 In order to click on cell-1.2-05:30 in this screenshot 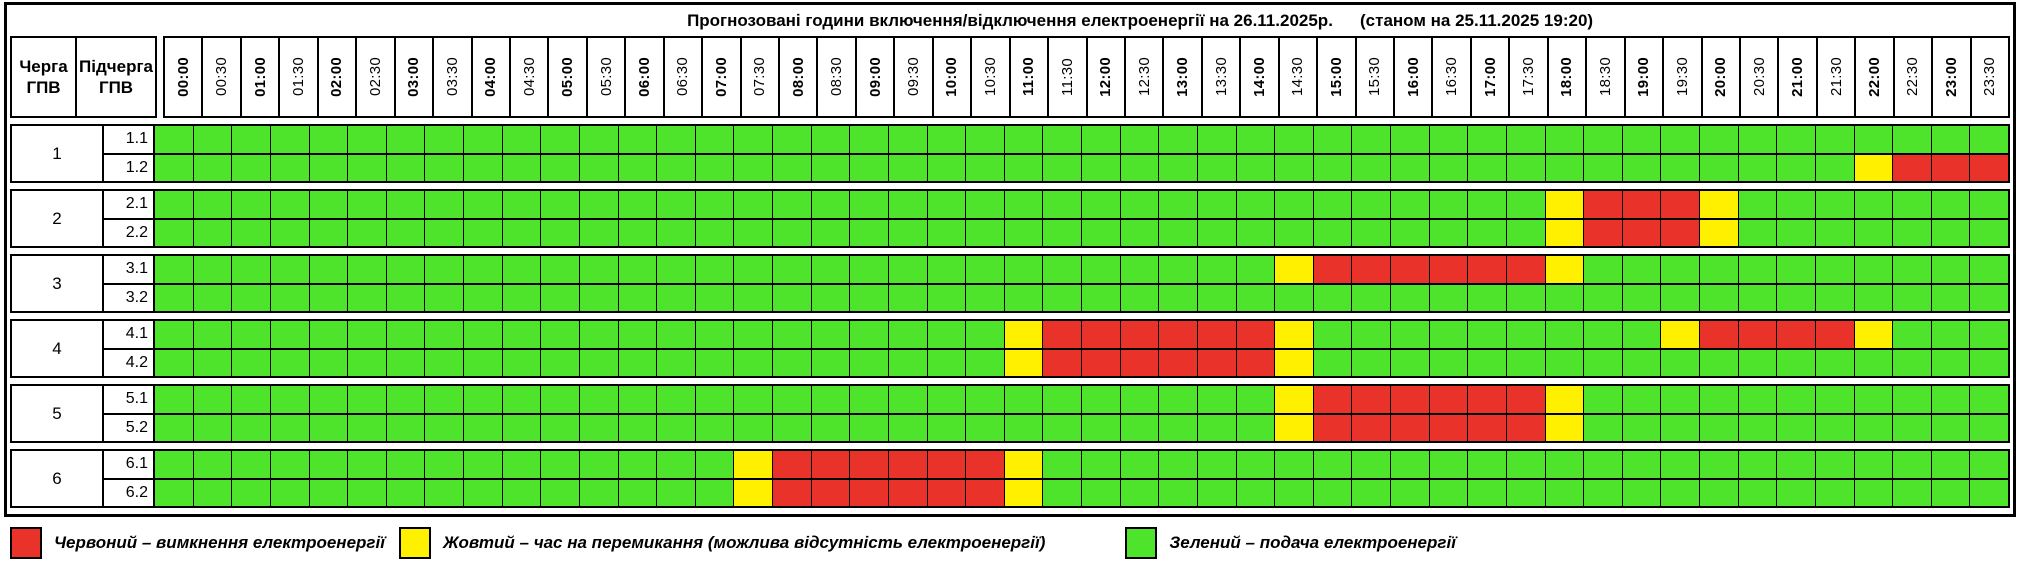, I will do `click(598, 167)`.